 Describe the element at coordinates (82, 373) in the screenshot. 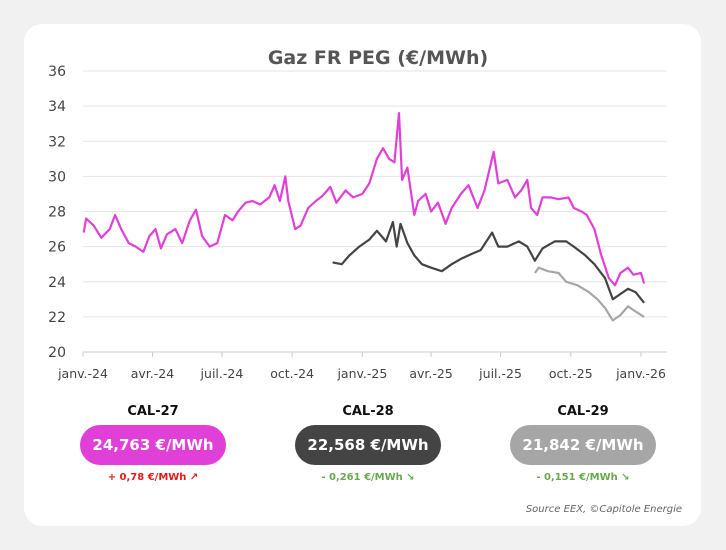

I see `x-tick-label: janv.-24` at that location.